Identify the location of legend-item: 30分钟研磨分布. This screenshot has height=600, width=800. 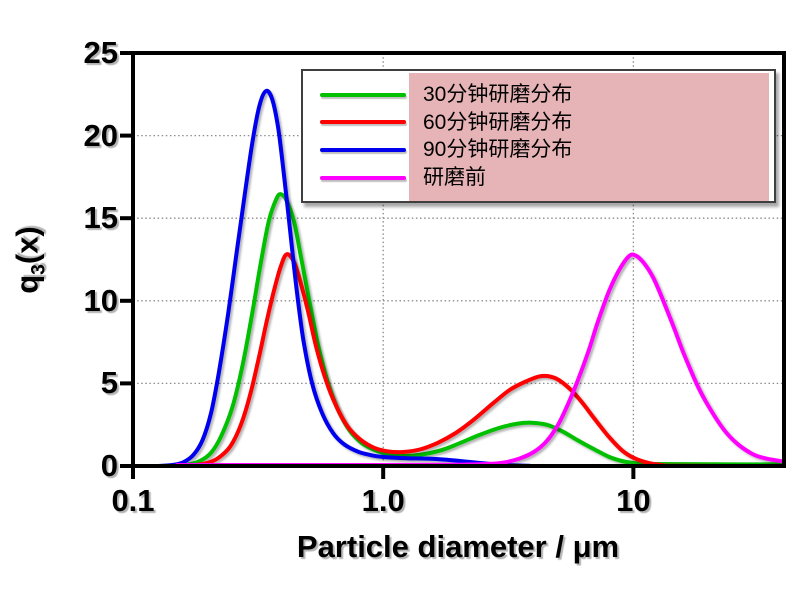
(547, 95).